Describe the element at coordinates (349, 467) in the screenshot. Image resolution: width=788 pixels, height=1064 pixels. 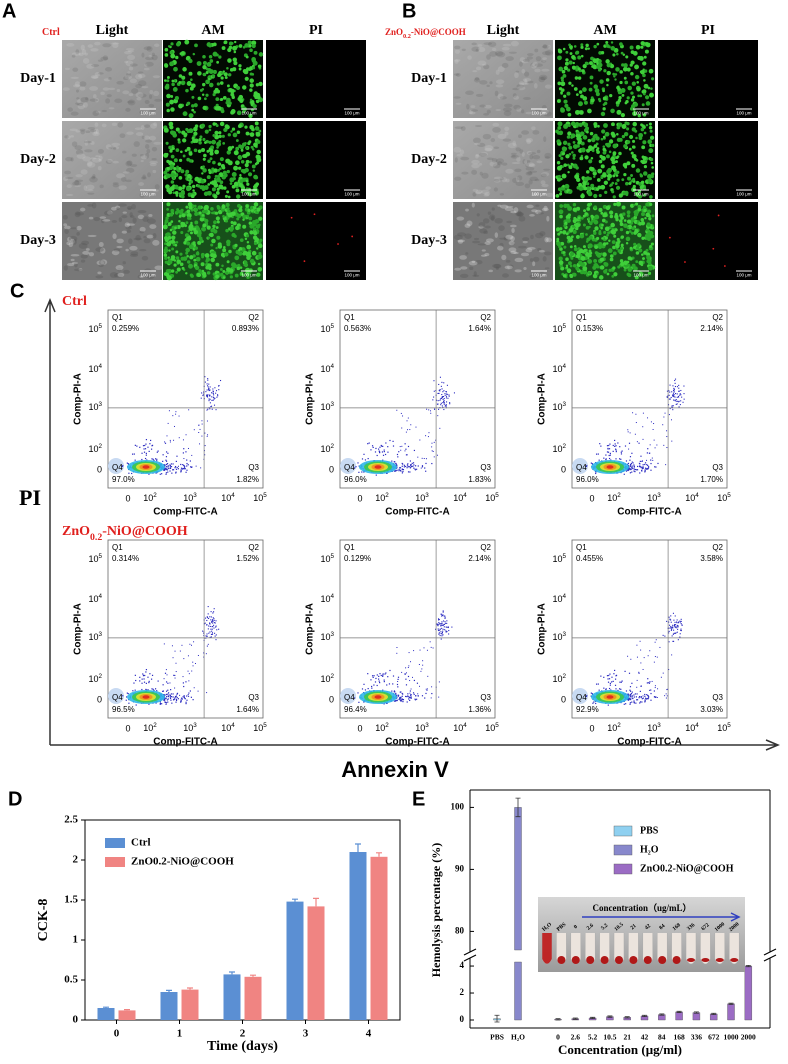
I see `quadrant-name: Q4` at that location.